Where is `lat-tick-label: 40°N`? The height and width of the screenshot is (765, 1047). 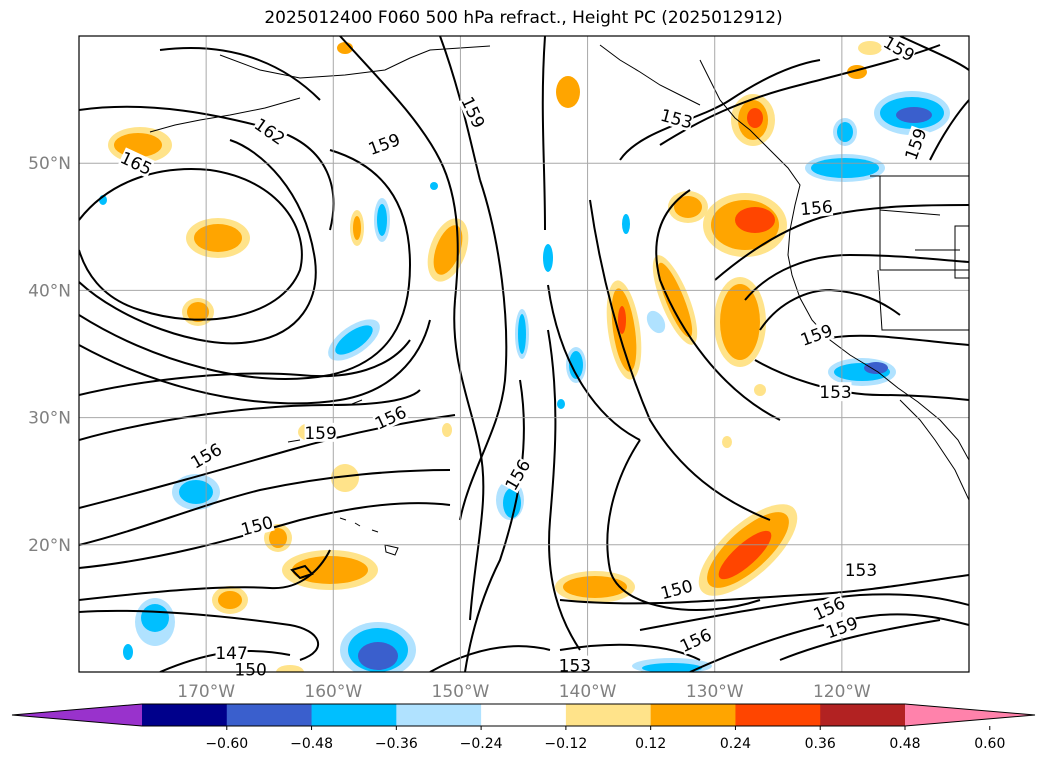
lat-tick-label: 40°N is located at coordinates (49, 291).